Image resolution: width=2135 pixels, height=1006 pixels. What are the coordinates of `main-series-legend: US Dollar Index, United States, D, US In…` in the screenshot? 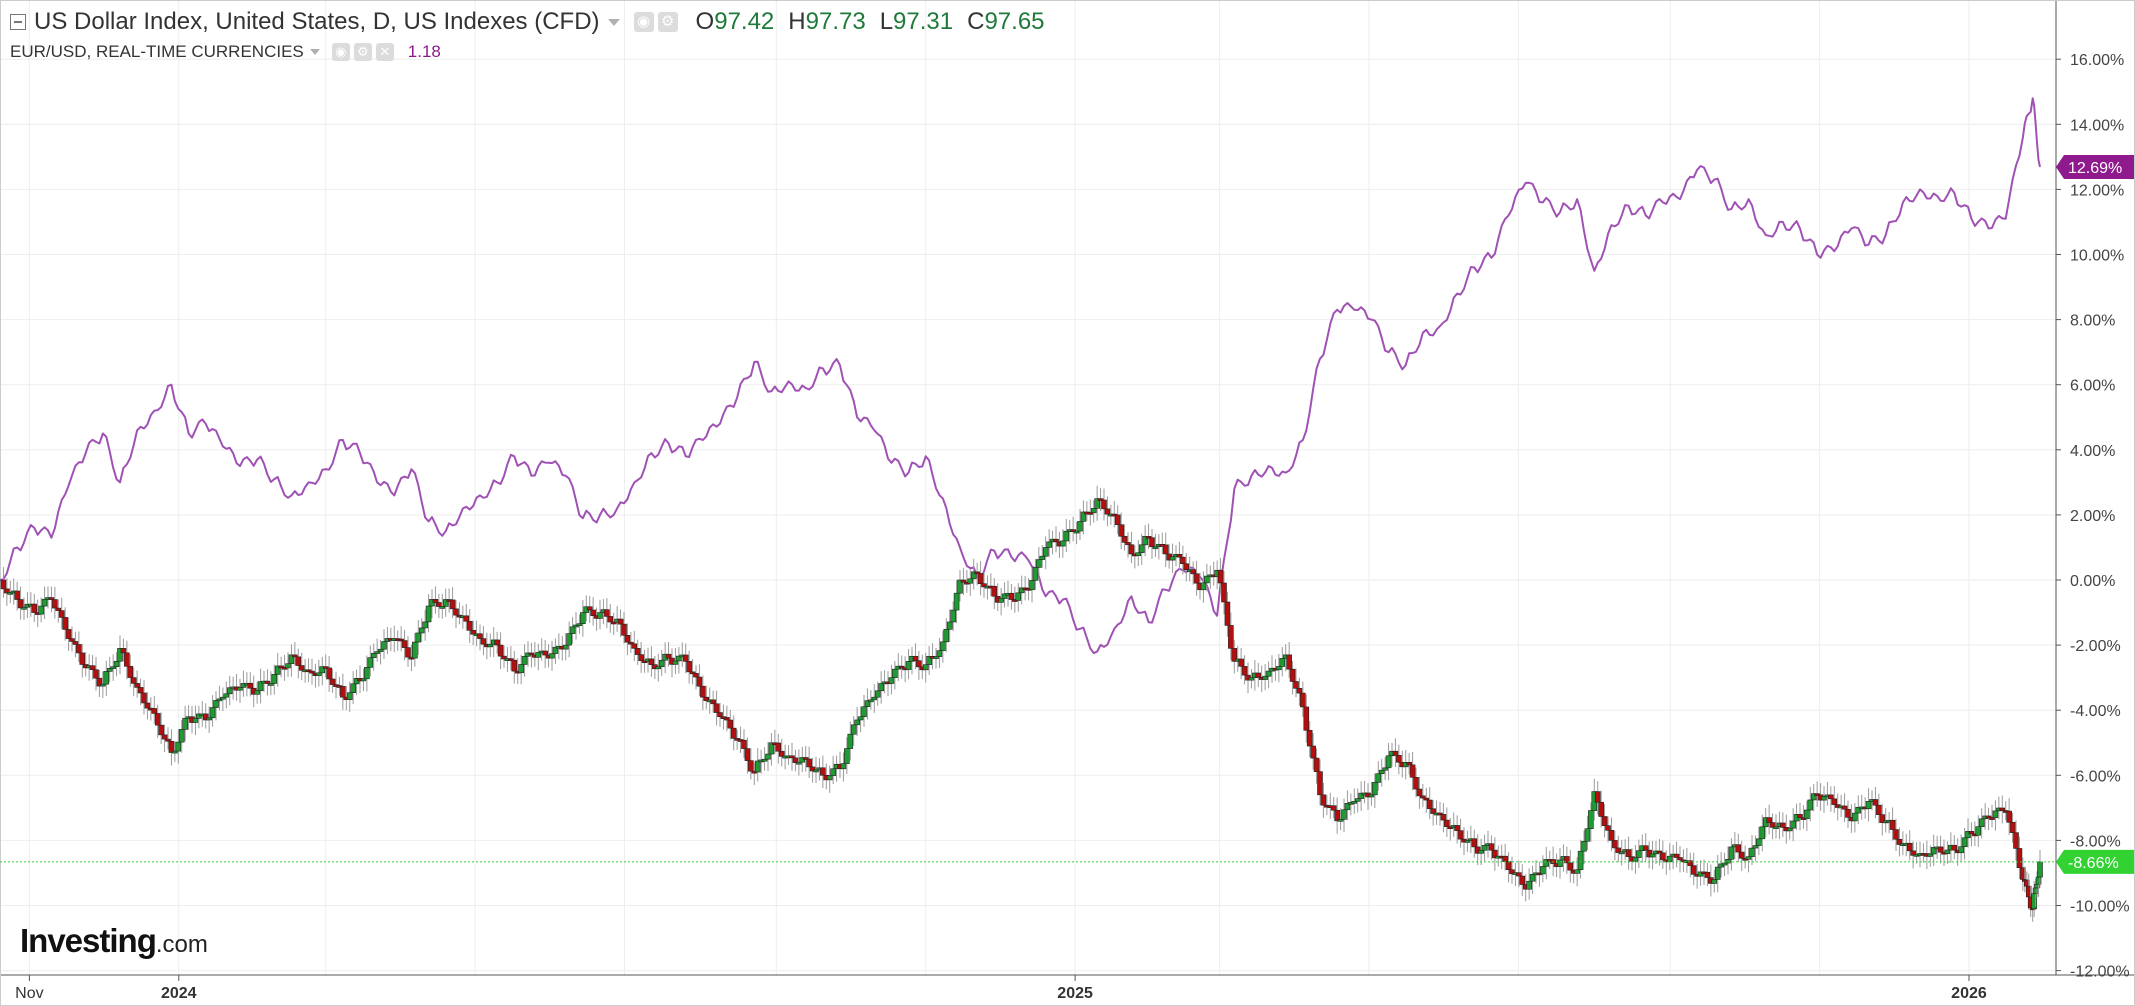 It's located at (527, 22).